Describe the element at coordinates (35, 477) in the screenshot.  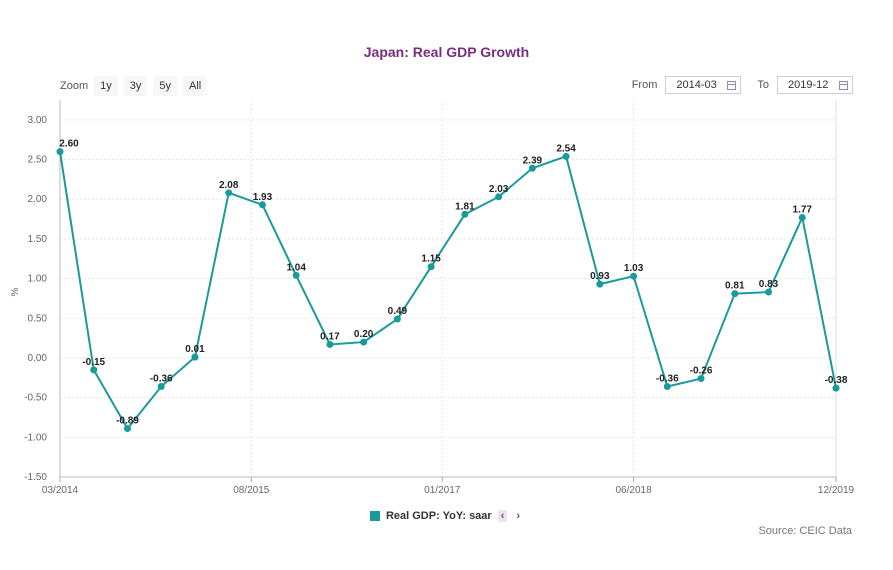
I see `y-tick-label: -1.50` at that location.